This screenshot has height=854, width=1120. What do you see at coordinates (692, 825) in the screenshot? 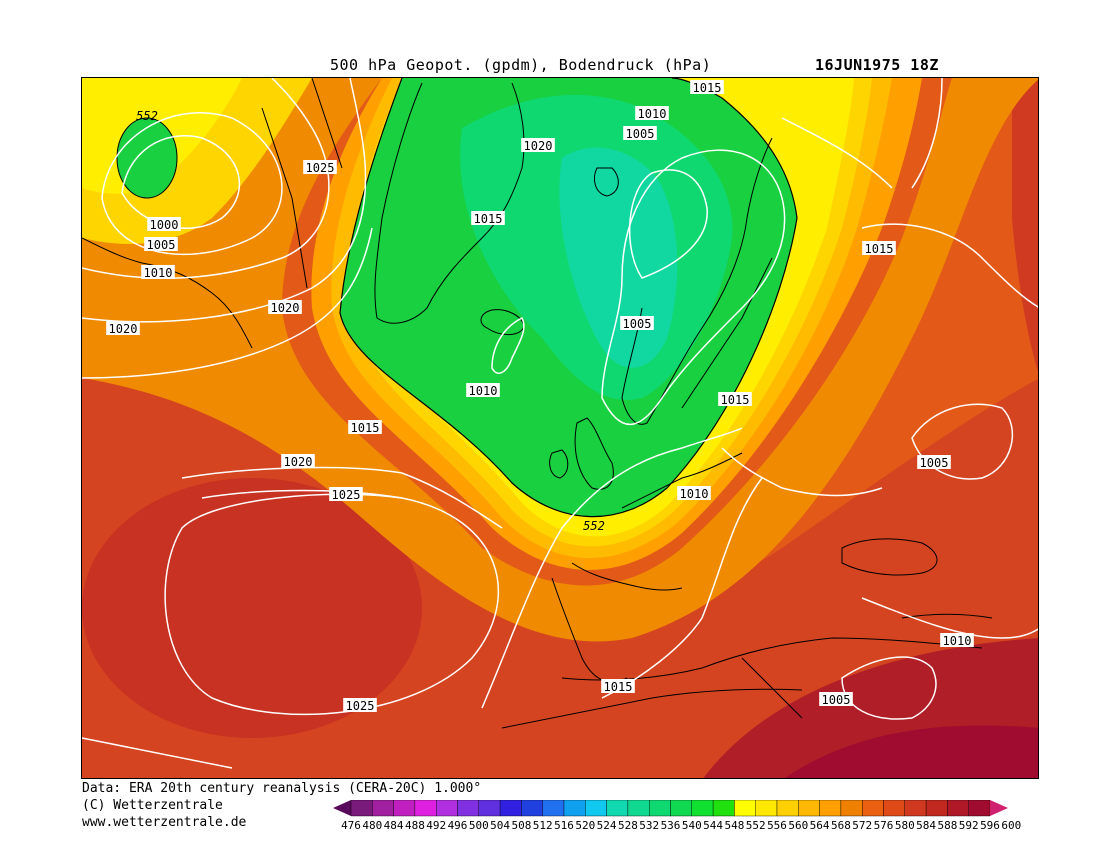
I see `colorbar-tick-label: 540` at bounding box center [692, 825].